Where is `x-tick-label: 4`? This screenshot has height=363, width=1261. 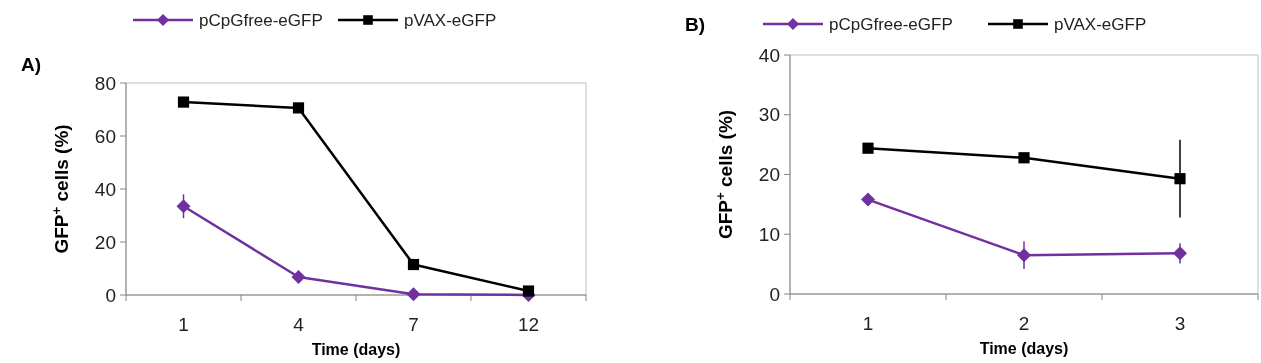 x-tick-label: 4 is located at coordinates (299, 324).